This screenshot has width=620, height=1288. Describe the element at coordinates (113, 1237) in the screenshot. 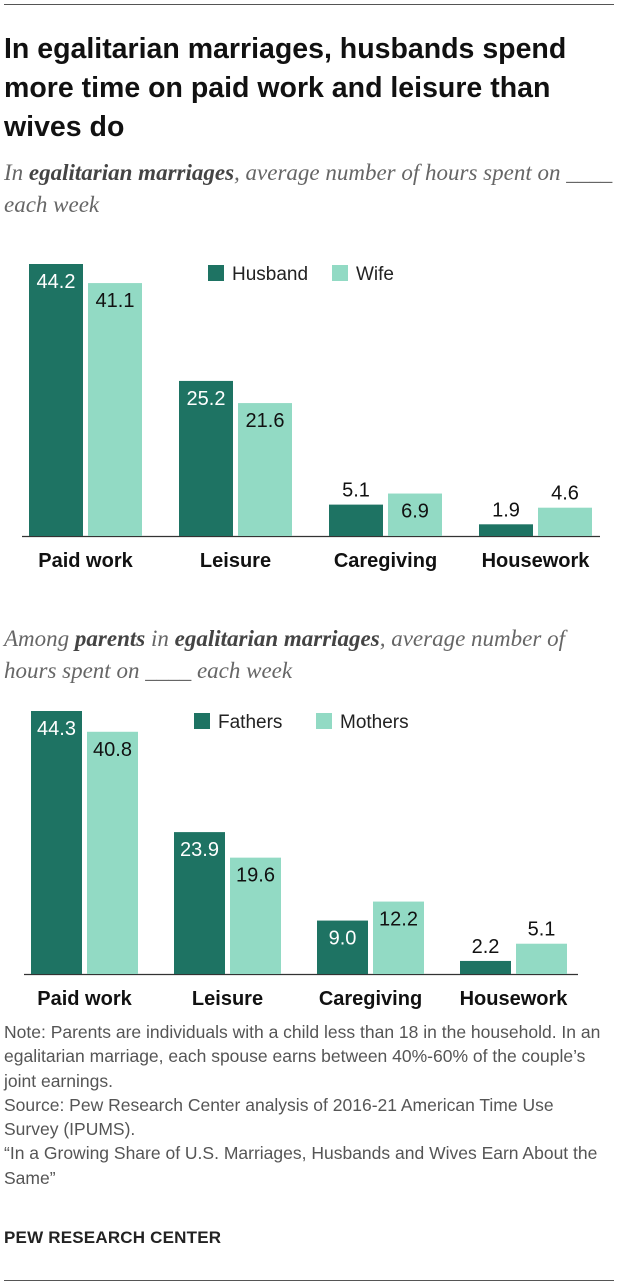

I see `footer-logo-text: PEW RESEARCH CENTER` at that location.